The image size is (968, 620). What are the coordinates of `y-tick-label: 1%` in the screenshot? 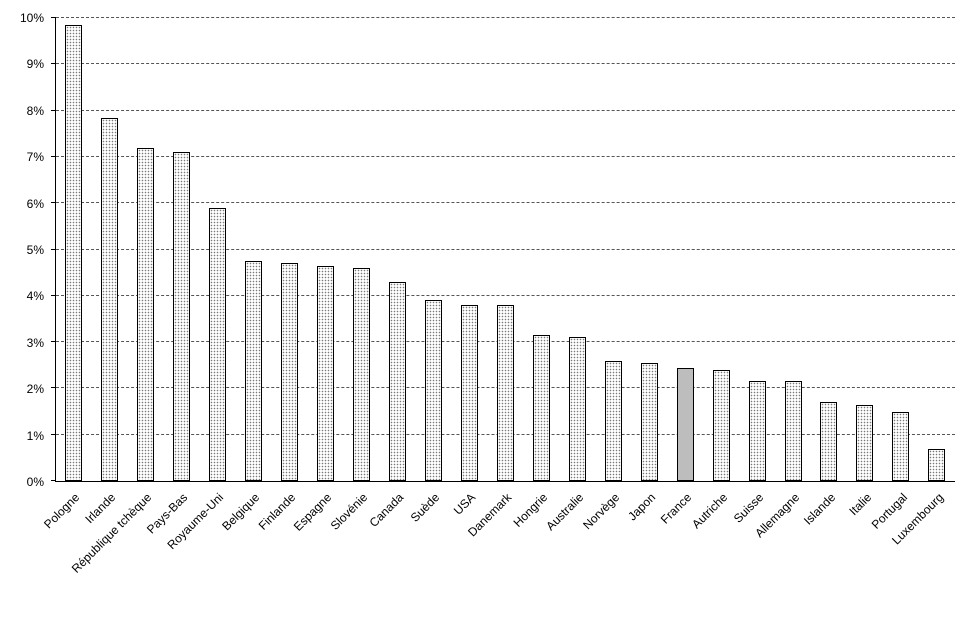 It's located at (35, 435).